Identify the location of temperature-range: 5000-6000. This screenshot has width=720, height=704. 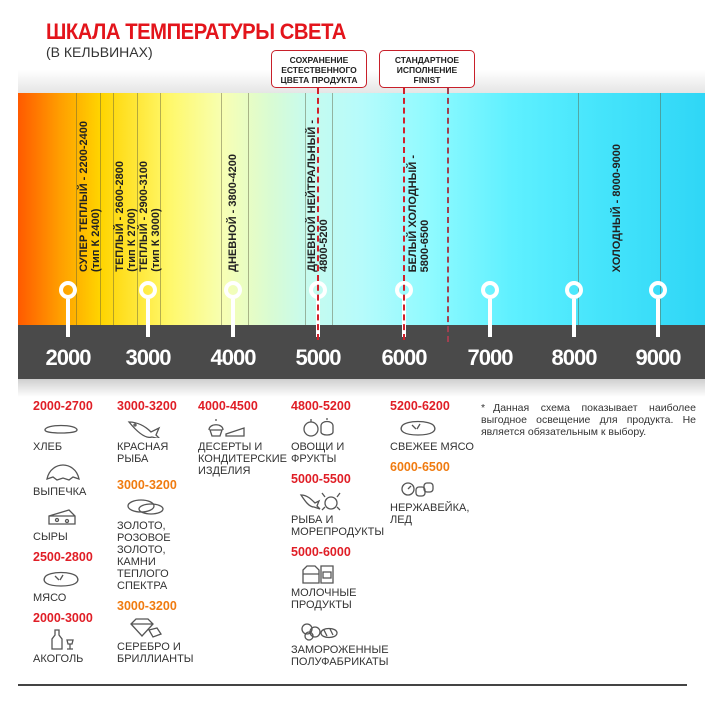
(321, 552).